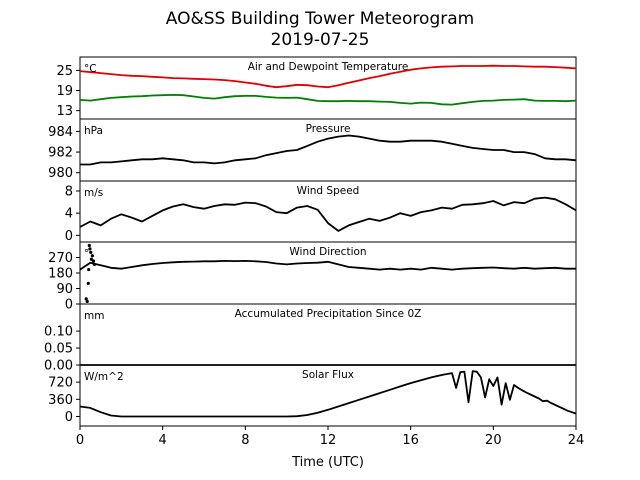 This screenshot has width=640, height=480. I want to click on y-tick-label: 0.00, so click(58, 366).